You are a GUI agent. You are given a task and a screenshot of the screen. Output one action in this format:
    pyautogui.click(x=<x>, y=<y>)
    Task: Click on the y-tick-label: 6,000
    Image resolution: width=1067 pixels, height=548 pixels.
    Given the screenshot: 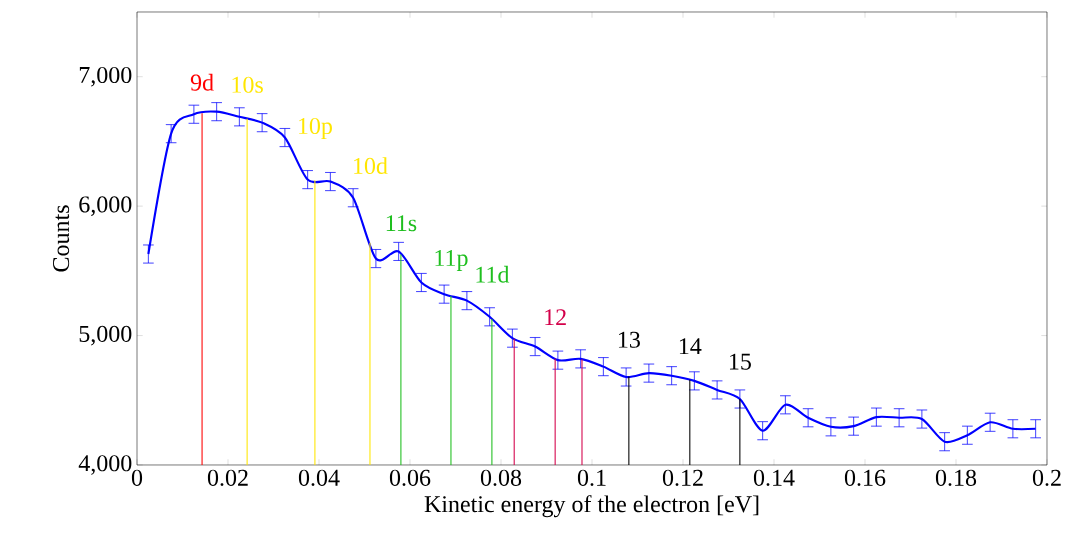 What is the action you would take?
    pyautogui.click(x=105, y=206)
    